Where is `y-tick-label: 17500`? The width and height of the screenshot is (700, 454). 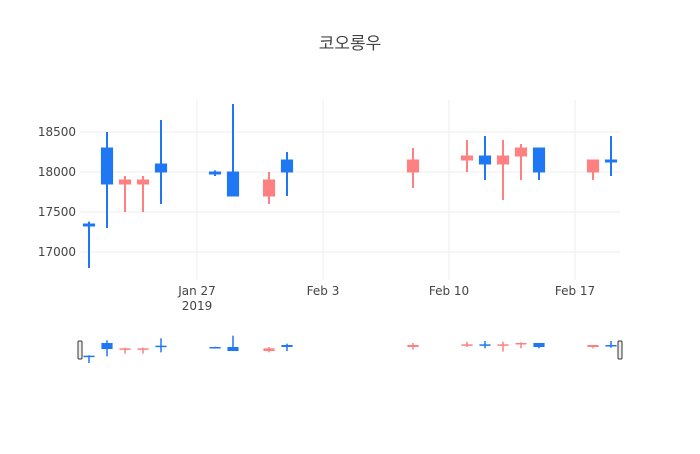 y-tick-label: 17500 is located at coordinates (57, 212).